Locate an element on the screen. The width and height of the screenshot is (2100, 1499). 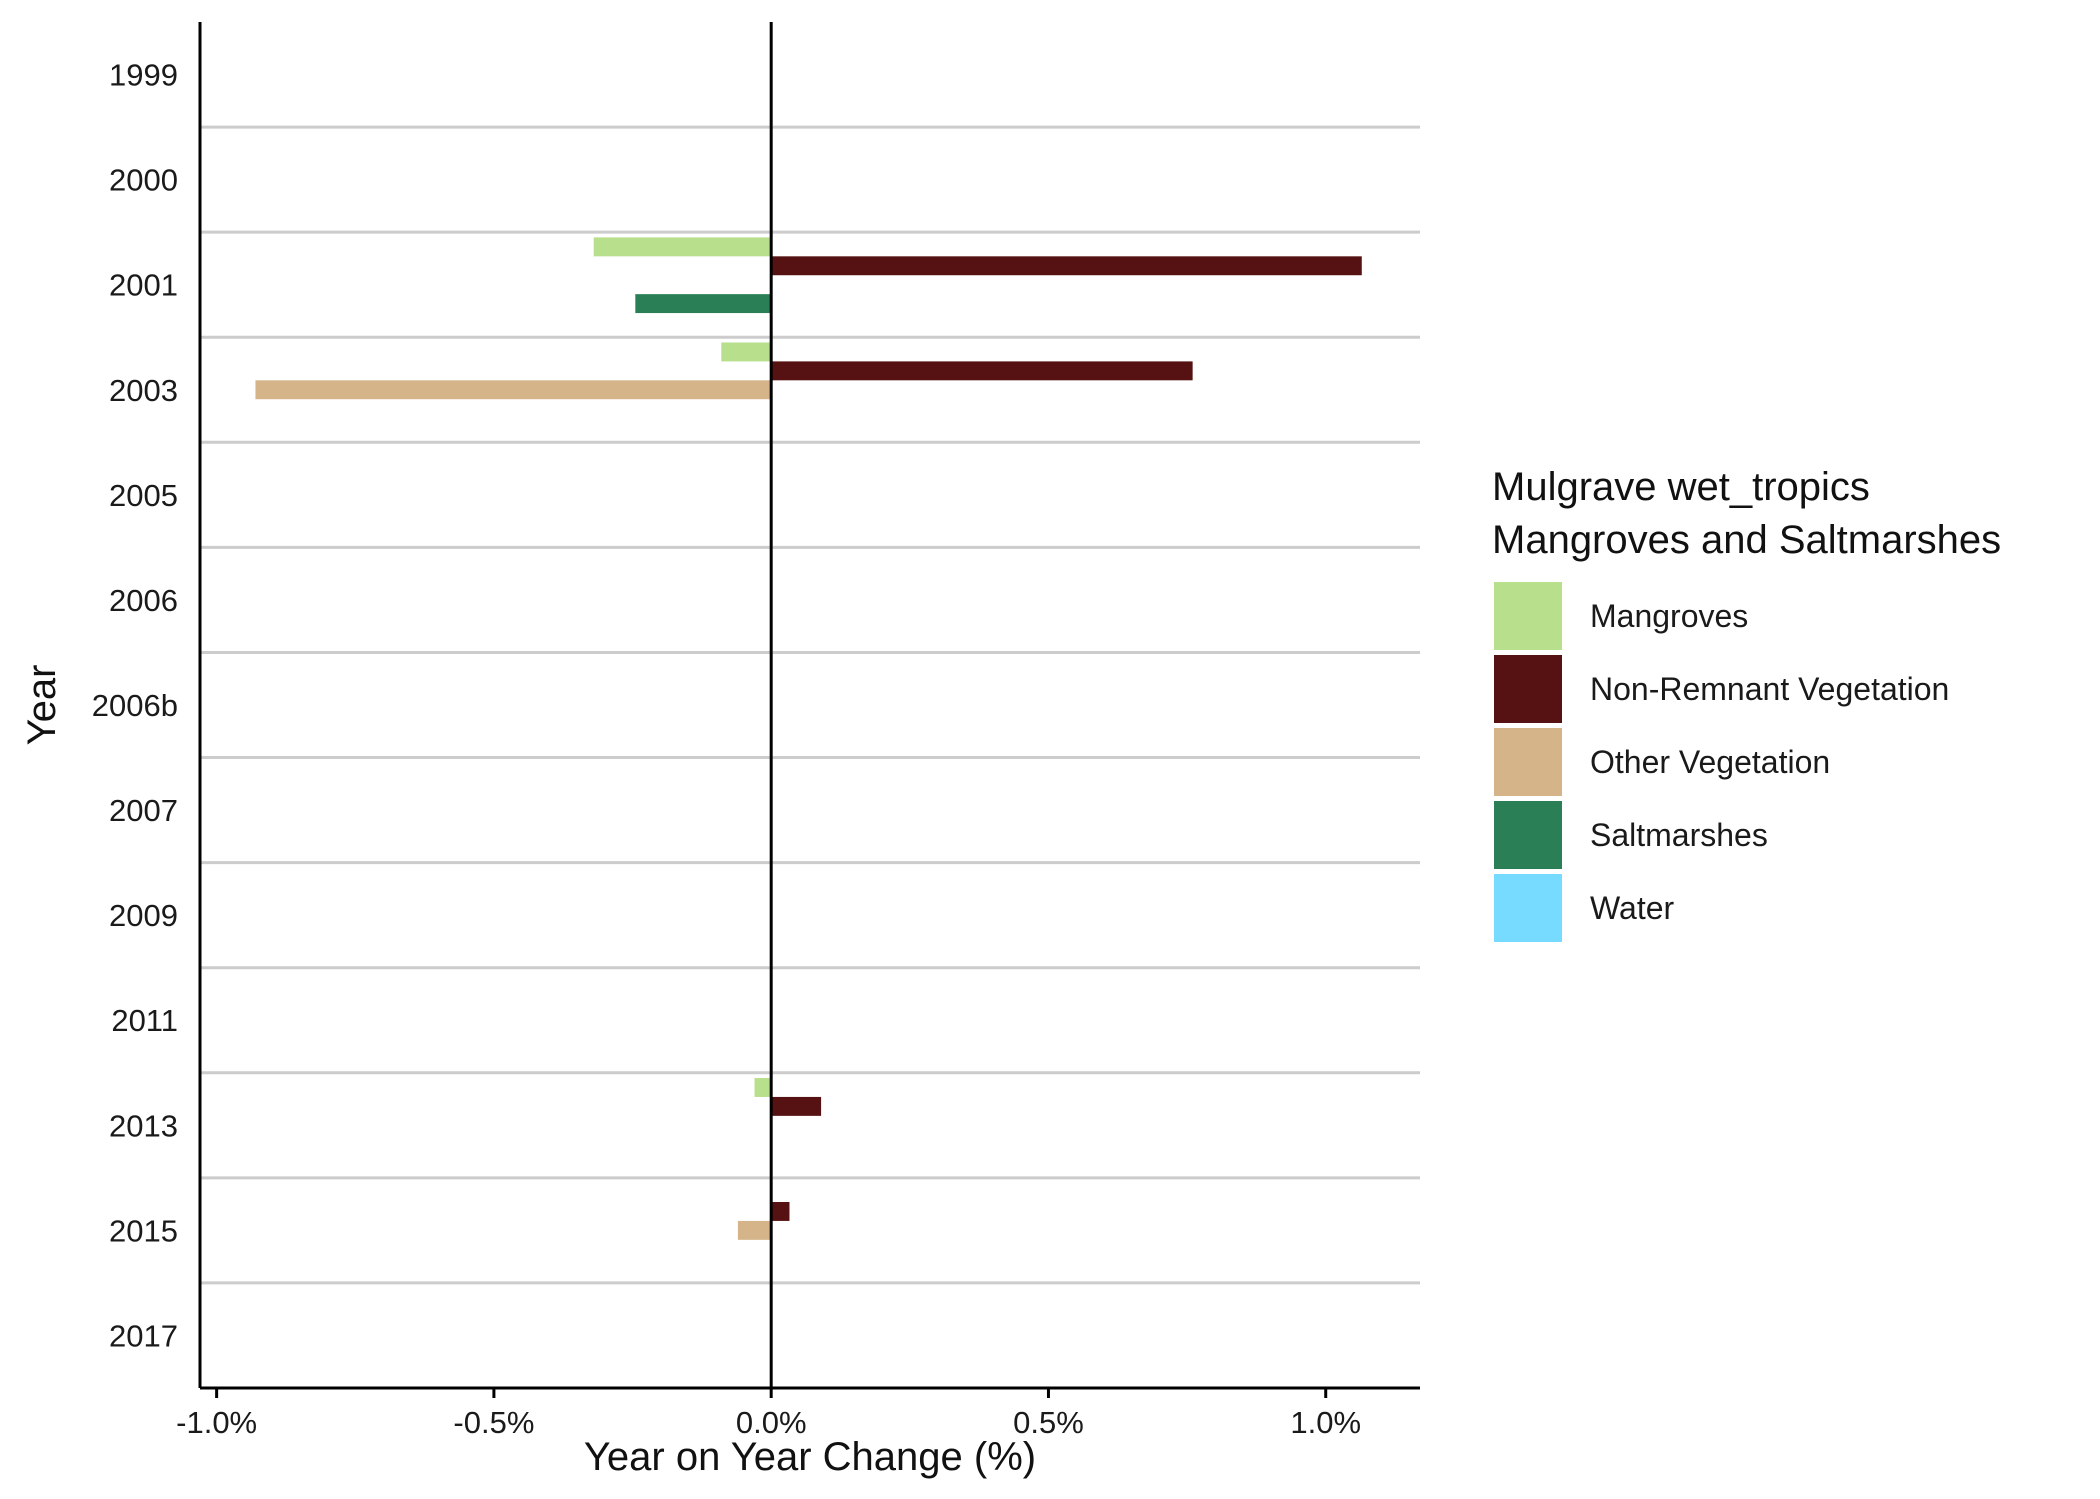
legend-swatch-saltmarshes is located at coordinates (1528, 835).